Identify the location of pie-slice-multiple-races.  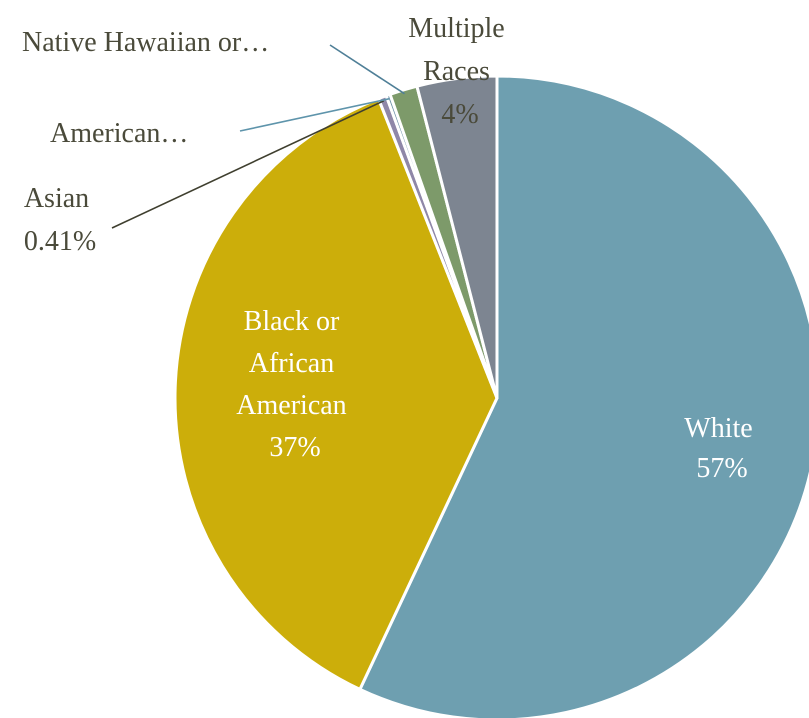
(457, 237).